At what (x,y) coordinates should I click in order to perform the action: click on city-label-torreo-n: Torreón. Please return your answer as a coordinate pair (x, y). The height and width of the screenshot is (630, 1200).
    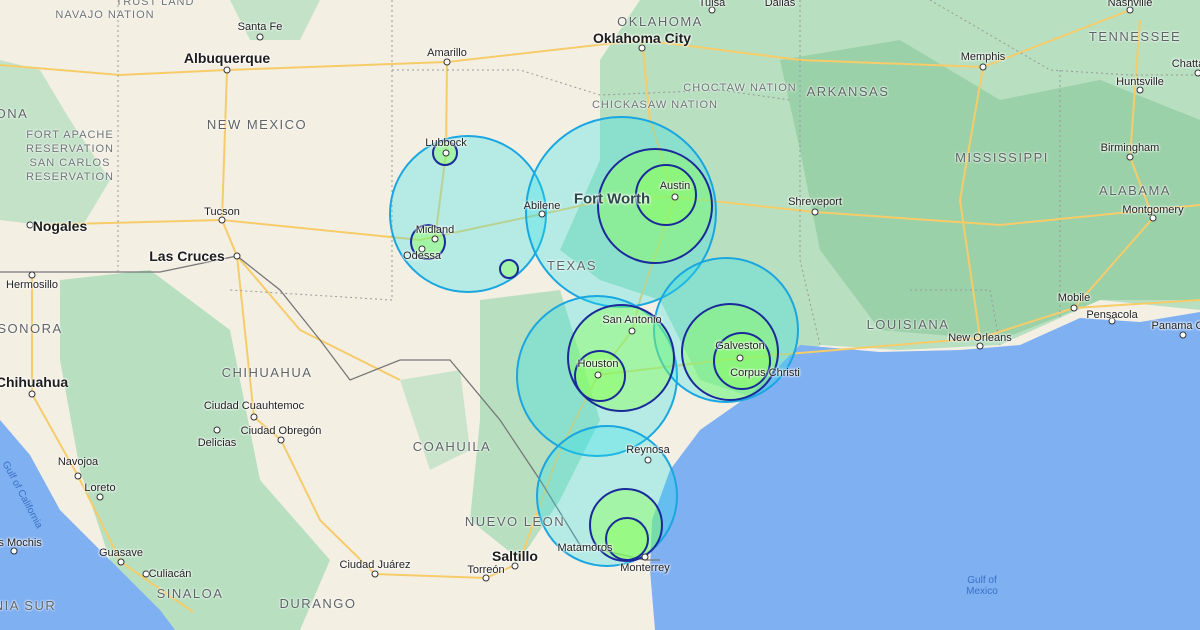
    Looking at the image, I should click on (486, 570).